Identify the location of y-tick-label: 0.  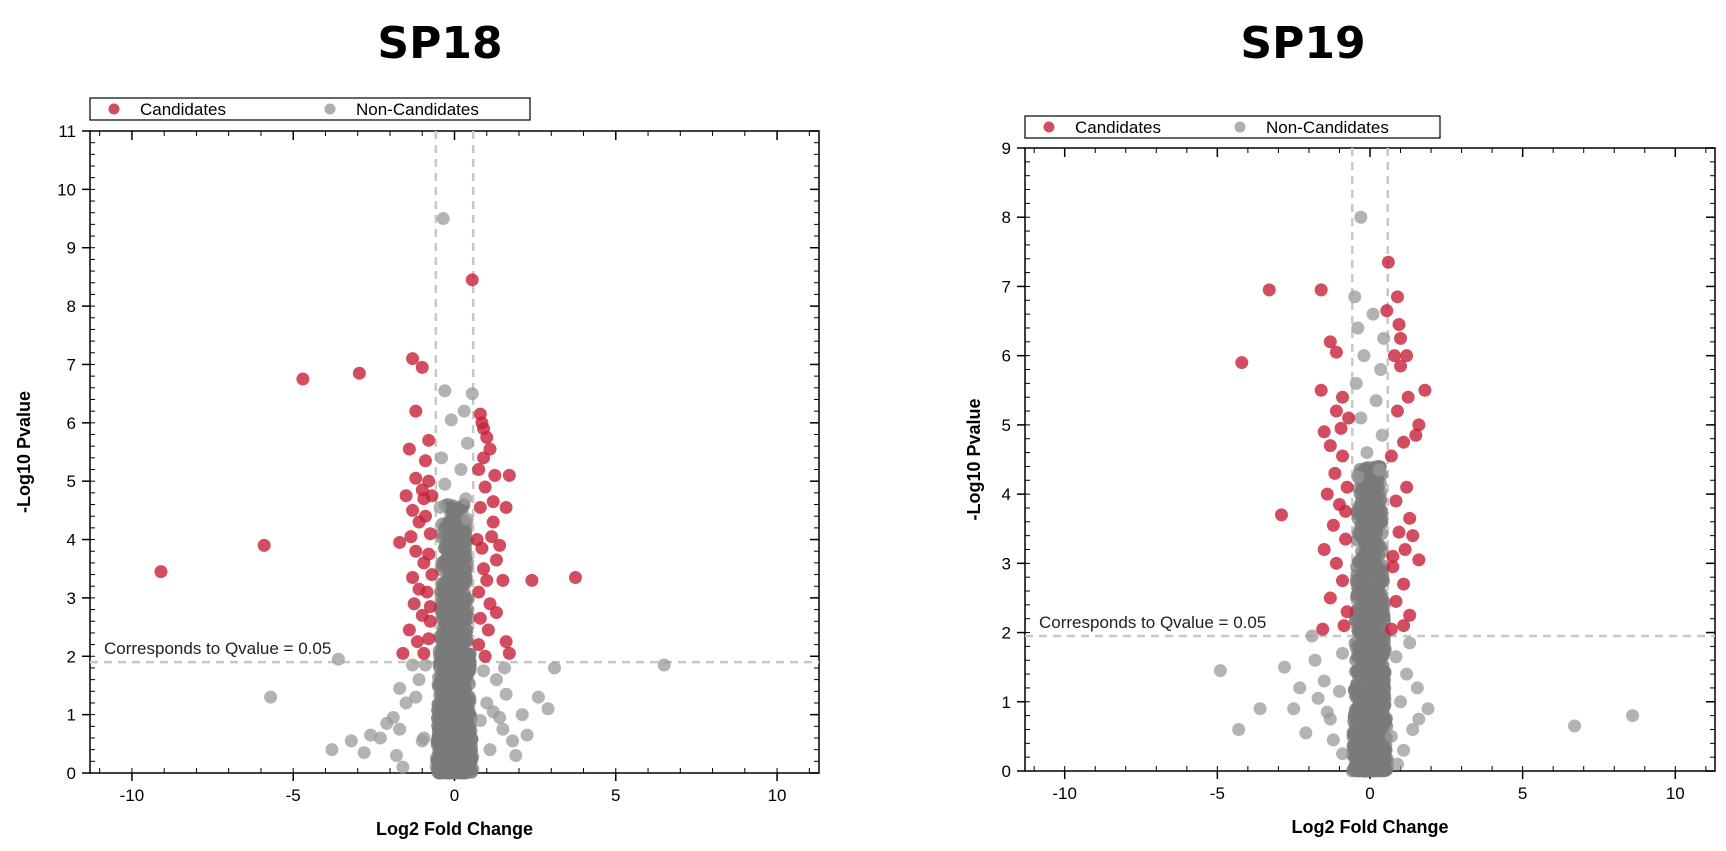
(1006, 771).